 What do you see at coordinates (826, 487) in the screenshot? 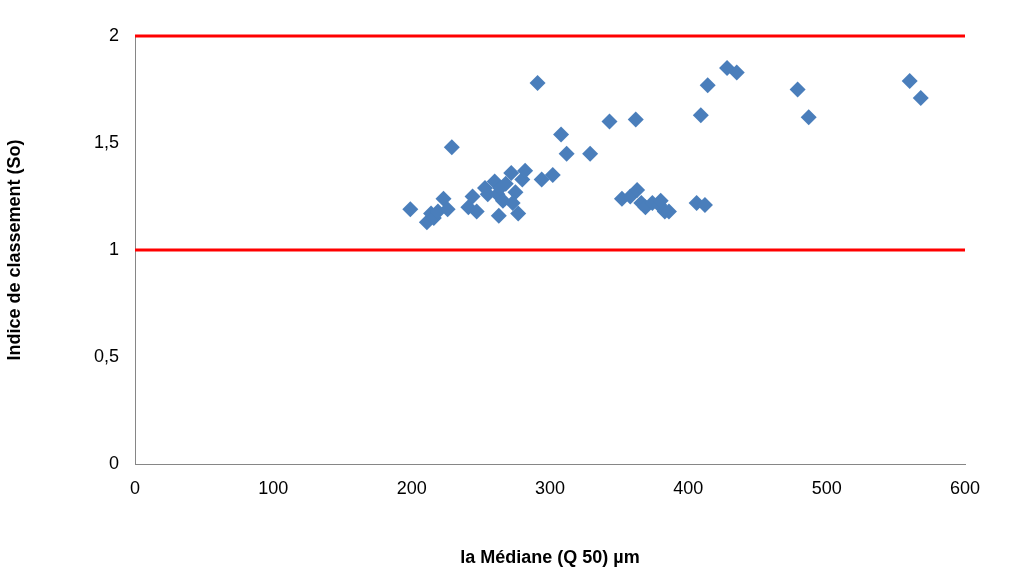
I see `x-tick-label: 500` at bounding box center [826, 487].